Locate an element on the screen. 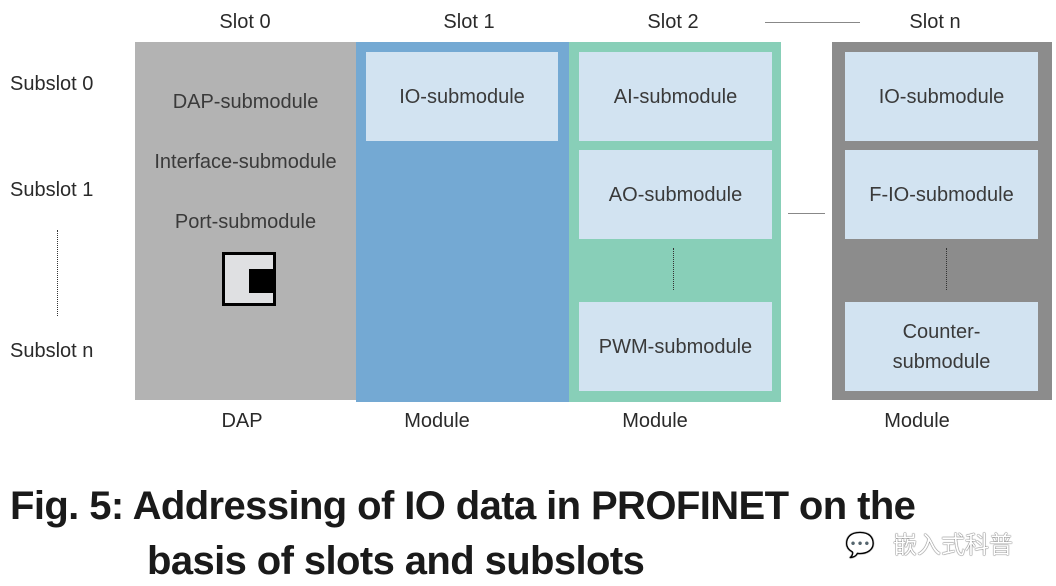  f-io-submodule: F-IO-submodule is located at coordinates (941, 194).